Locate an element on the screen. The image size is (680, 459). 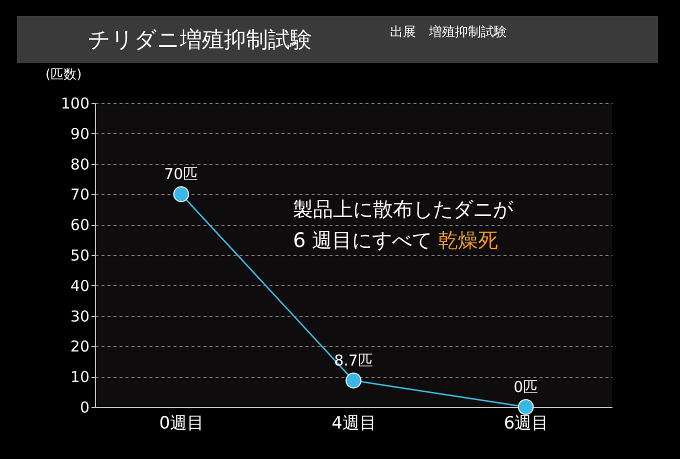
data-label: 70匹 is located at coordinates (181, 174).